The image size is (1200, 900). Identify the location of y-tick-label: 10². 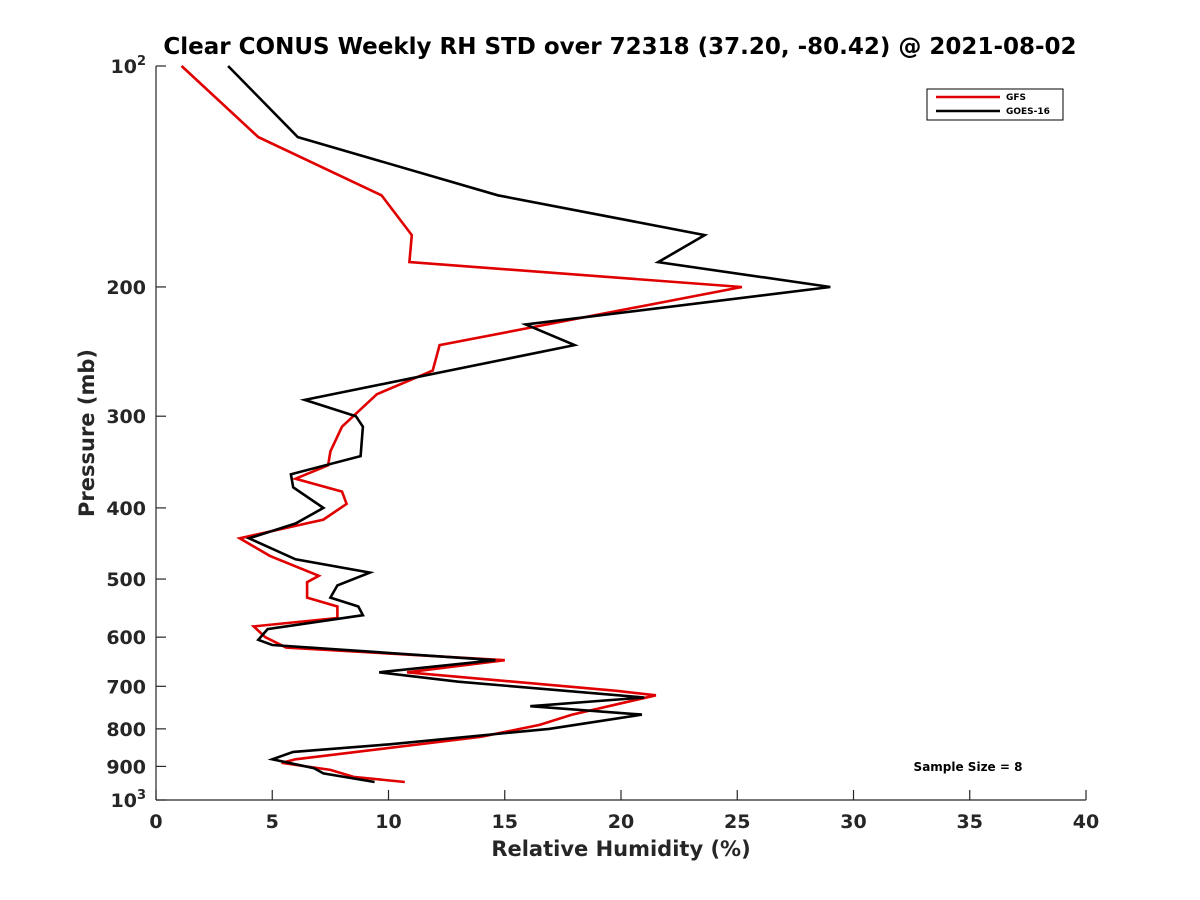
(129, 66).